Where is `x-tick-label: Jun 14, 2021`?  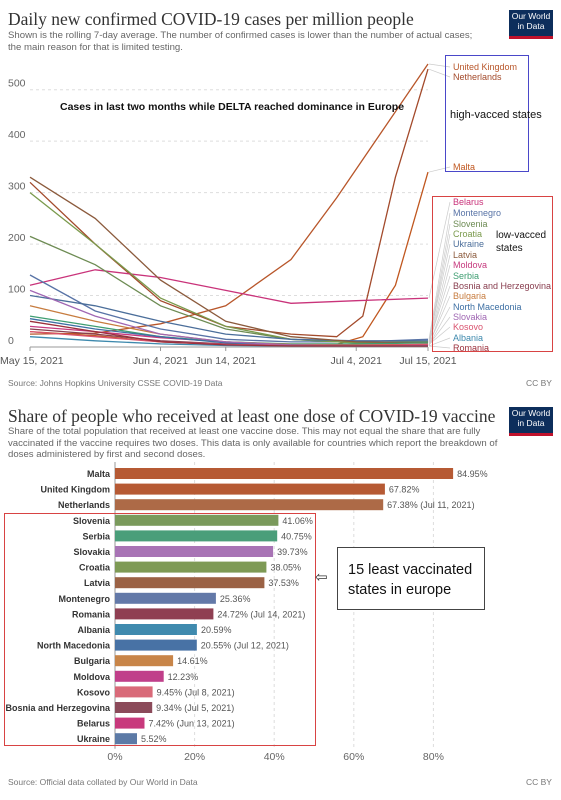
x-tick-label: Jun 14, 2021 is located at coordinates (225, 361).